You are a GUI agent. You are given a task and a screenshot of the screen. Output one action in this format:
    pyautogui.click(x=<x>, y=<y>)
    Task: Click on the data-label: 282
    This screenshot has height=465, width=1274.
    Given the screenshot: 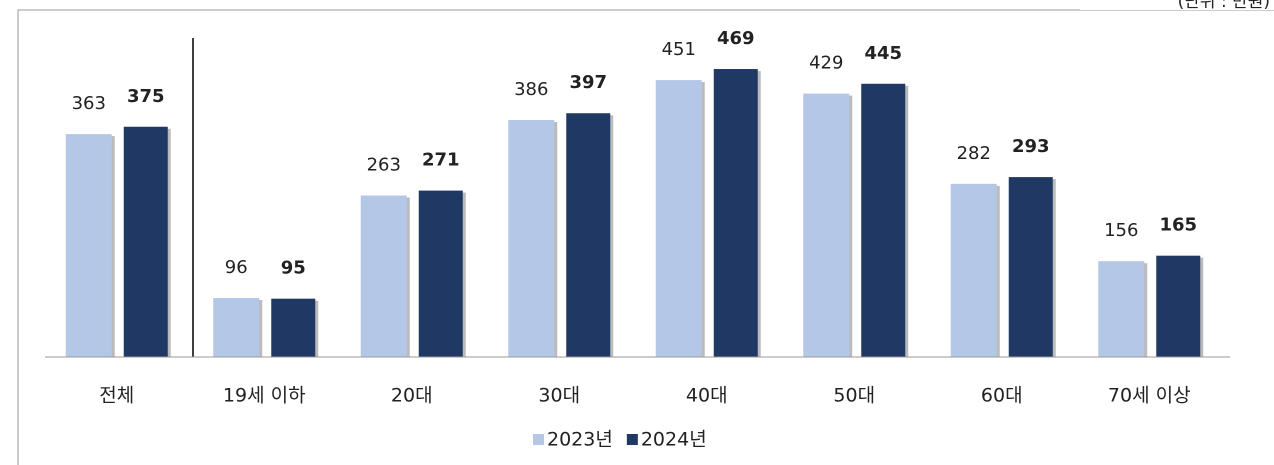 What is the action you would take?
    pyautogui.click(x=974, y=153)
    